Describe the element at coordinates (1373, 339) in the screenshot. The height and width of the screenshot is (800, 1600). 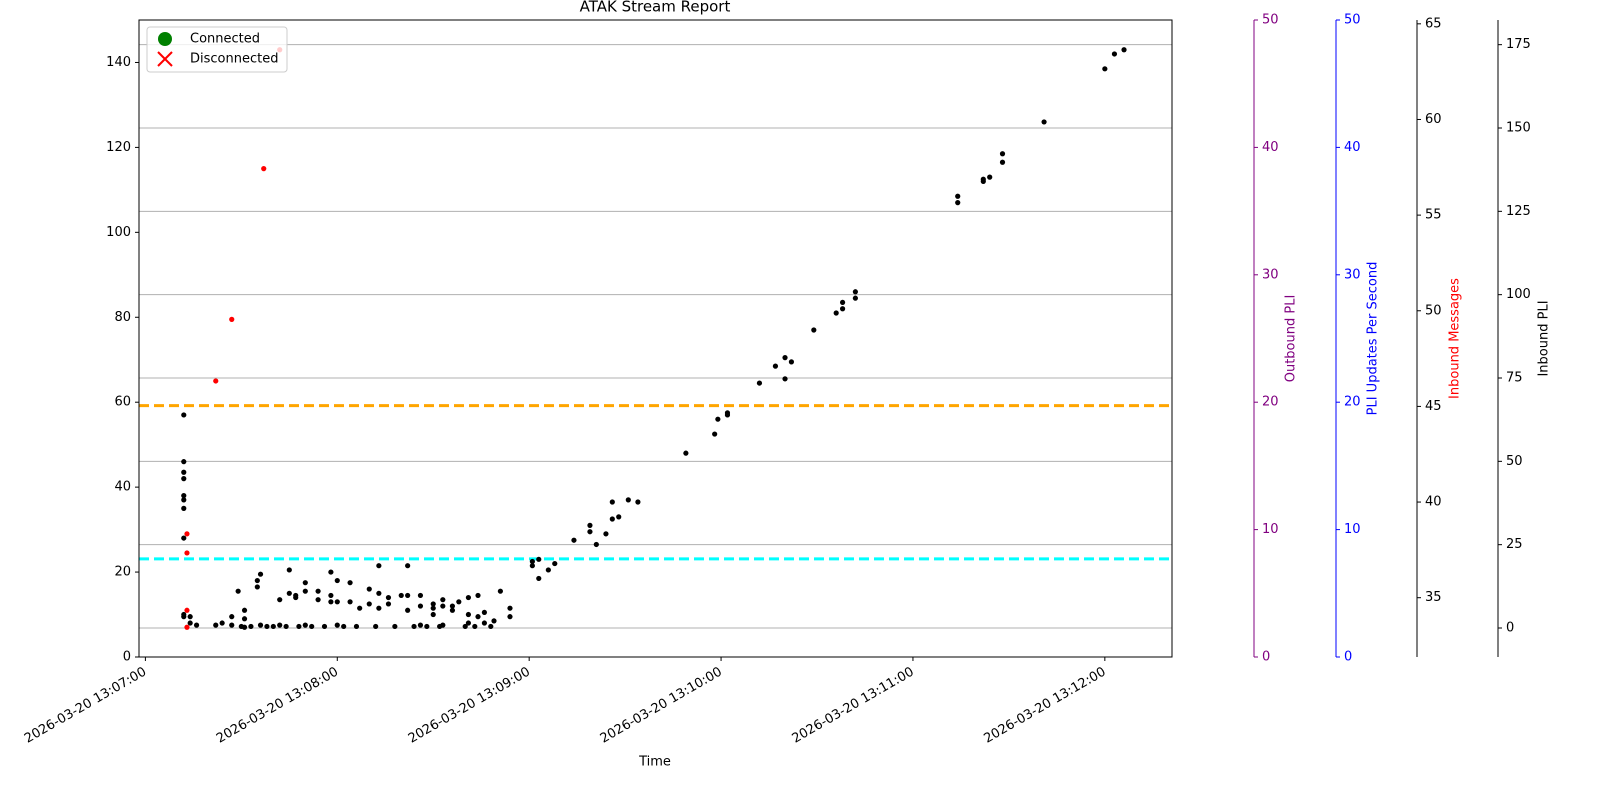
I see `y-axis-label: PLI Updates Per Second` at that location.